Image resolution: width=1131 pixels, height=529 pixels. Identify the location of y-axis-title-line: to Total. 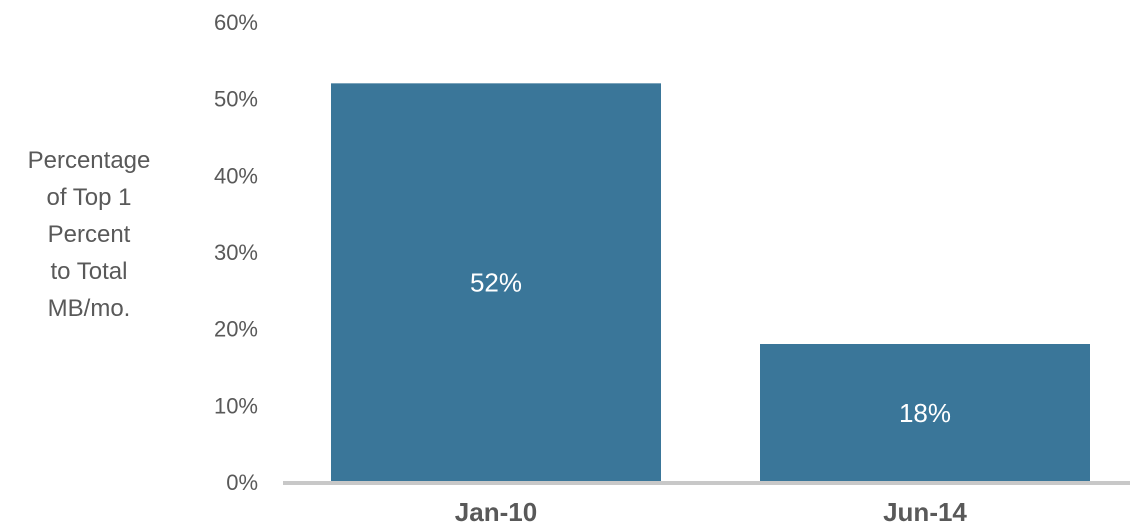
(89, 271).